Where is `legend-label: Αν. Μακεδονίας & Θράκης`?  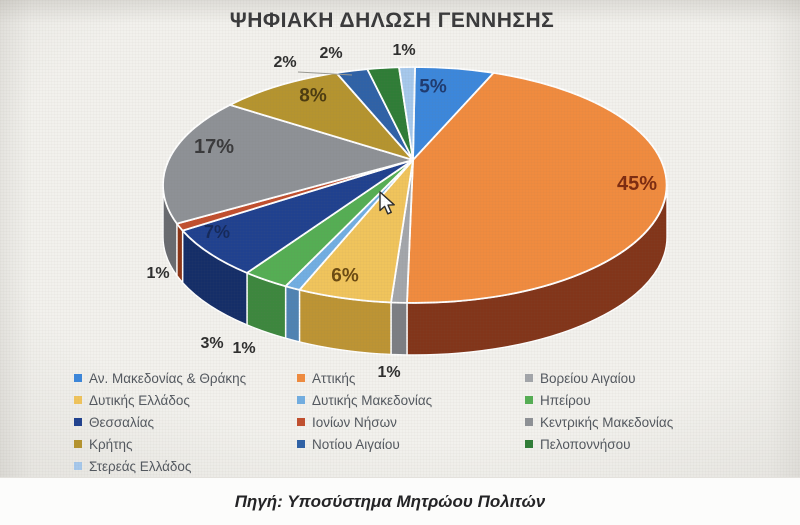 legend-label: Αν. Μακεδονίας & Θράκης is located at coordinates (168, 378).